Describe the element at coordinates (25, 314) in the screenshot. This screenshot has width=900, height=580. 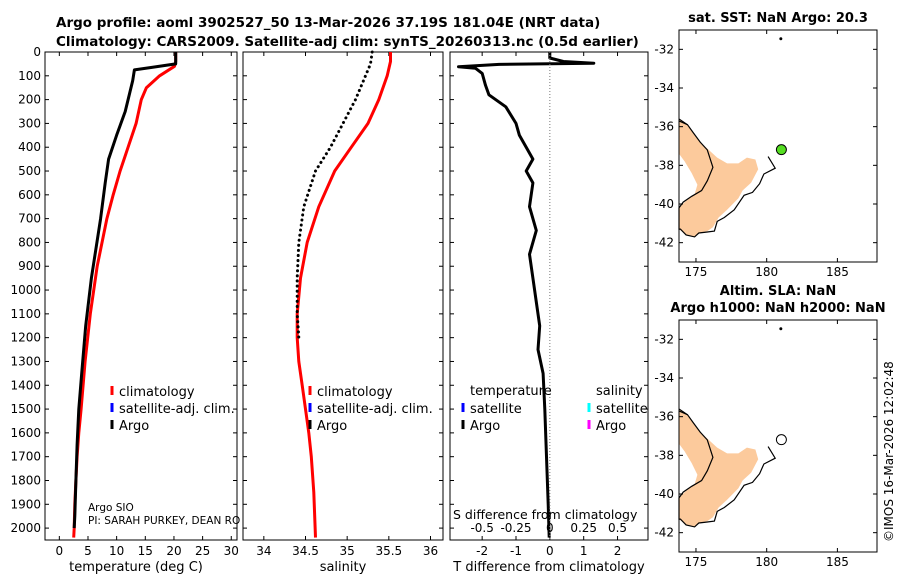
I see `y-tick-label: 1100` at that location.